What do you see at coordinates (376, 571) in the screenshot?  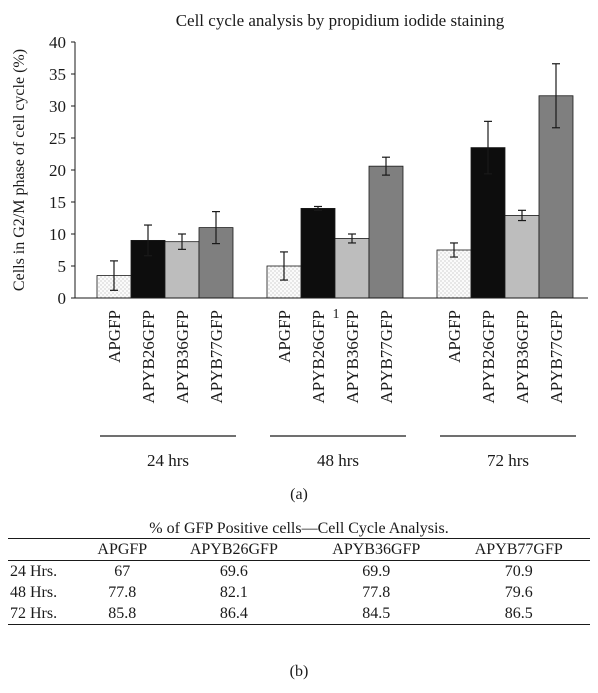 I see `table-cell: 69.9` at bounding box center [376, 571].